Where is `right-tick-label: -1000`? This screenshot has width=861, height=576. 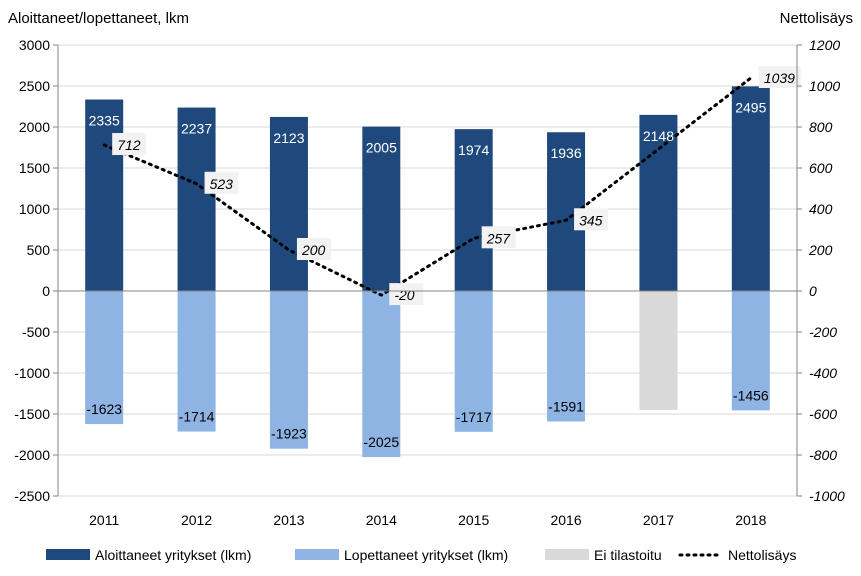
right-tick-label: -1000 is located at coordinates (827, 496).